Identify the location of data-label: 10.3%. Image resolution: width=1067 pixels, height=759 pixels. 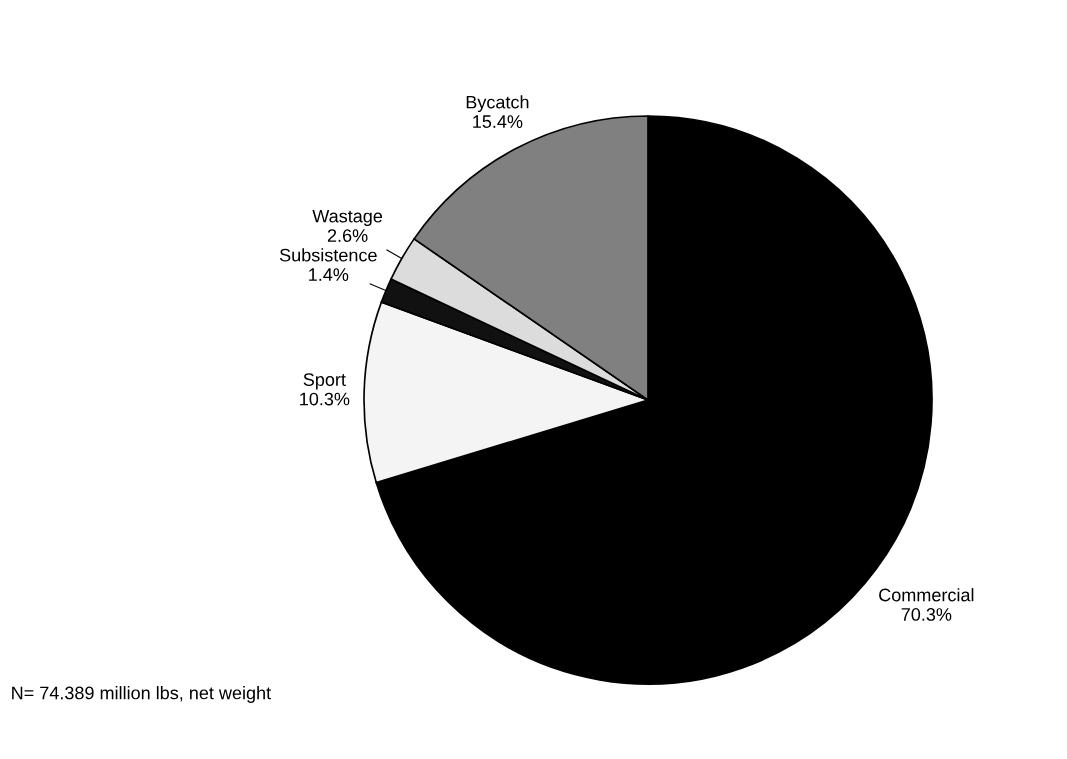
(325, 399).